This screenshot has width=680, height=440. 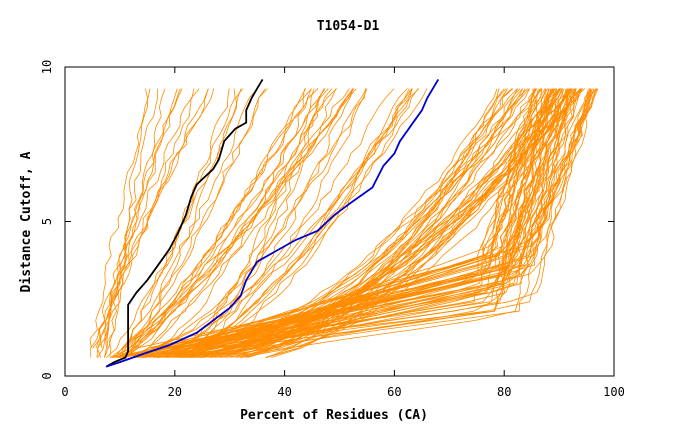 What do you see at coordinates (348, 26) in the screenshot?
I see `chart-title: T1054-D1` at bounding box center [348, 26].